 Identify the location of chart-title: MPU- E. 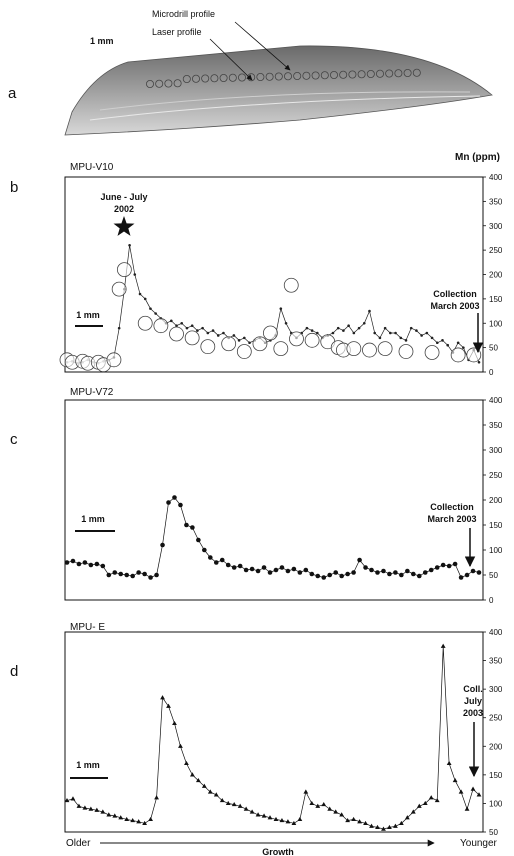
(87, 627).